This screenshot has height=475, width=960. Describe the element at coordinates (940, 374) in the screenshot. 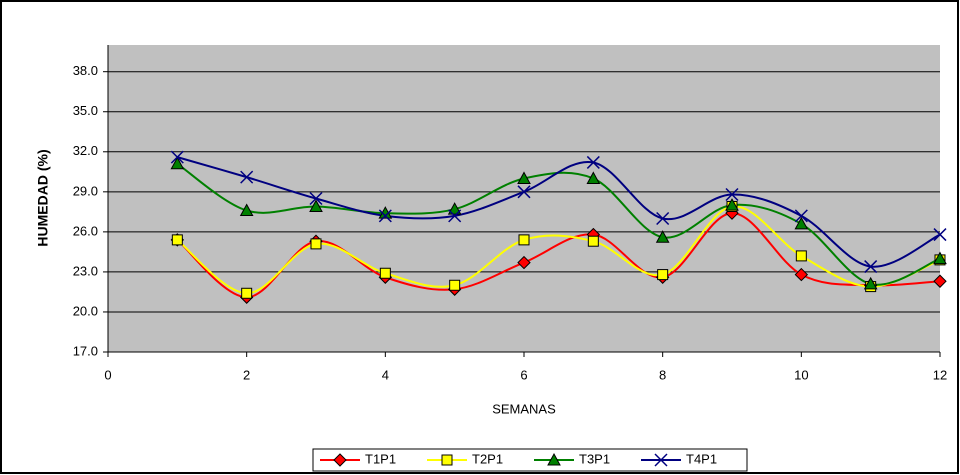

I see `x-tick-label: 12` at that location.